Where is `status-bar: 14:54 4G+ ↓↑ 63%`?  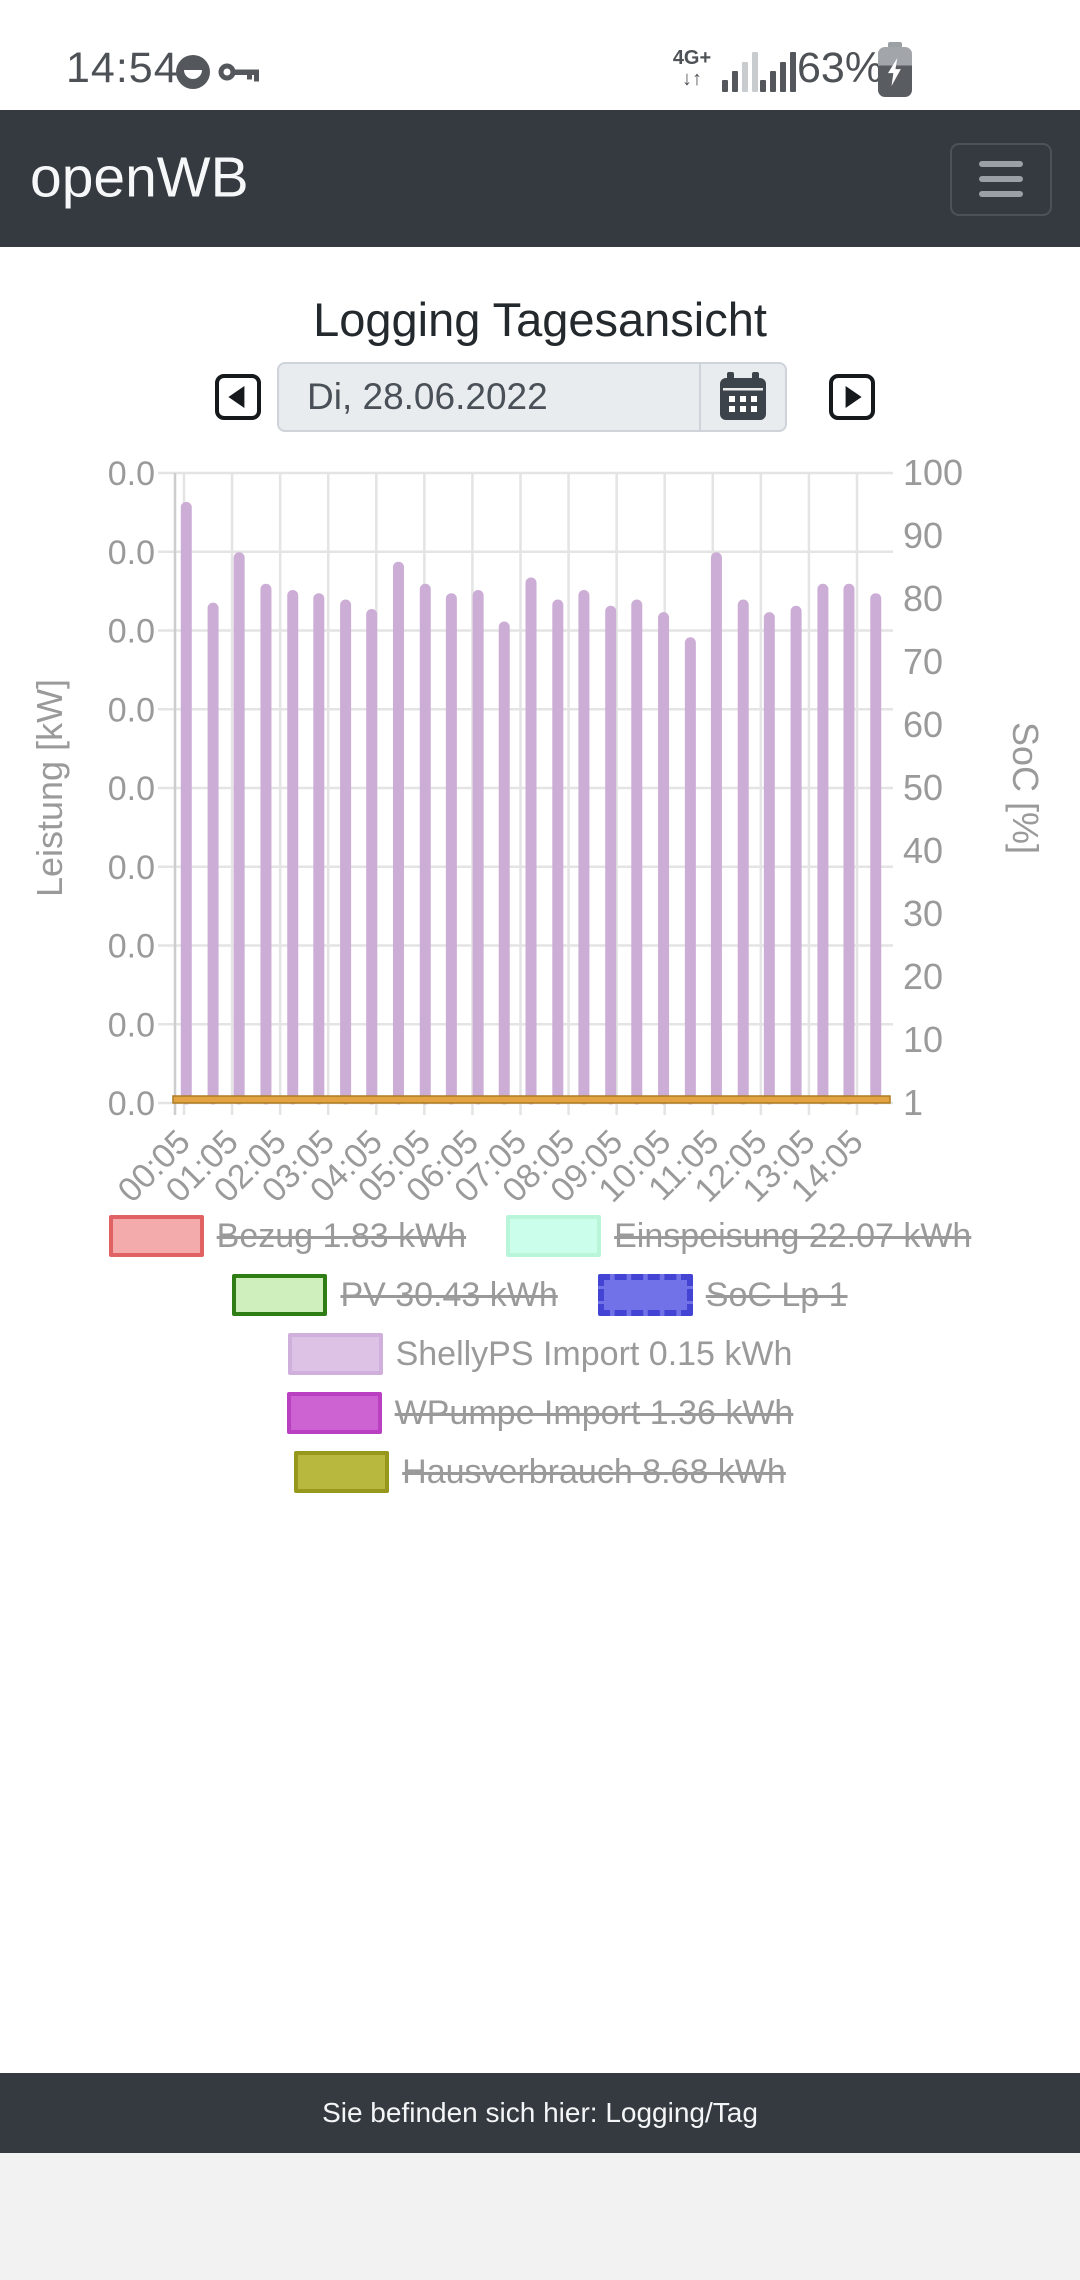
status-bar: 14:54 4G+ ↓↑ 63% is located at coordinates (540, 55).